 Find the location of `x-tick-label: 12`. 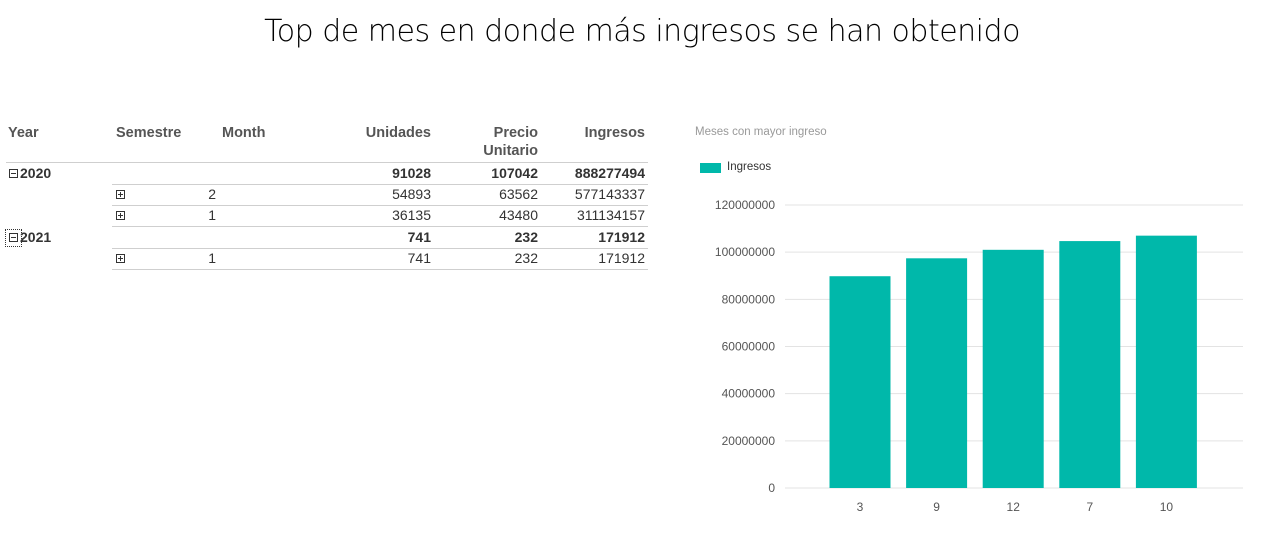

x-tick-label: 12 is located at coordinates (1014, 507).